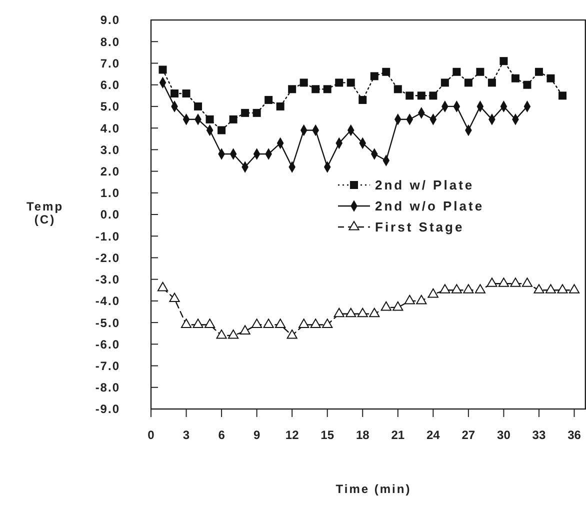 The width and height of the screenshot is (586, 525). Describe the element at coordinates (110, 107) in the screenshot. I see `y-tick-label: 5.0` at that location.